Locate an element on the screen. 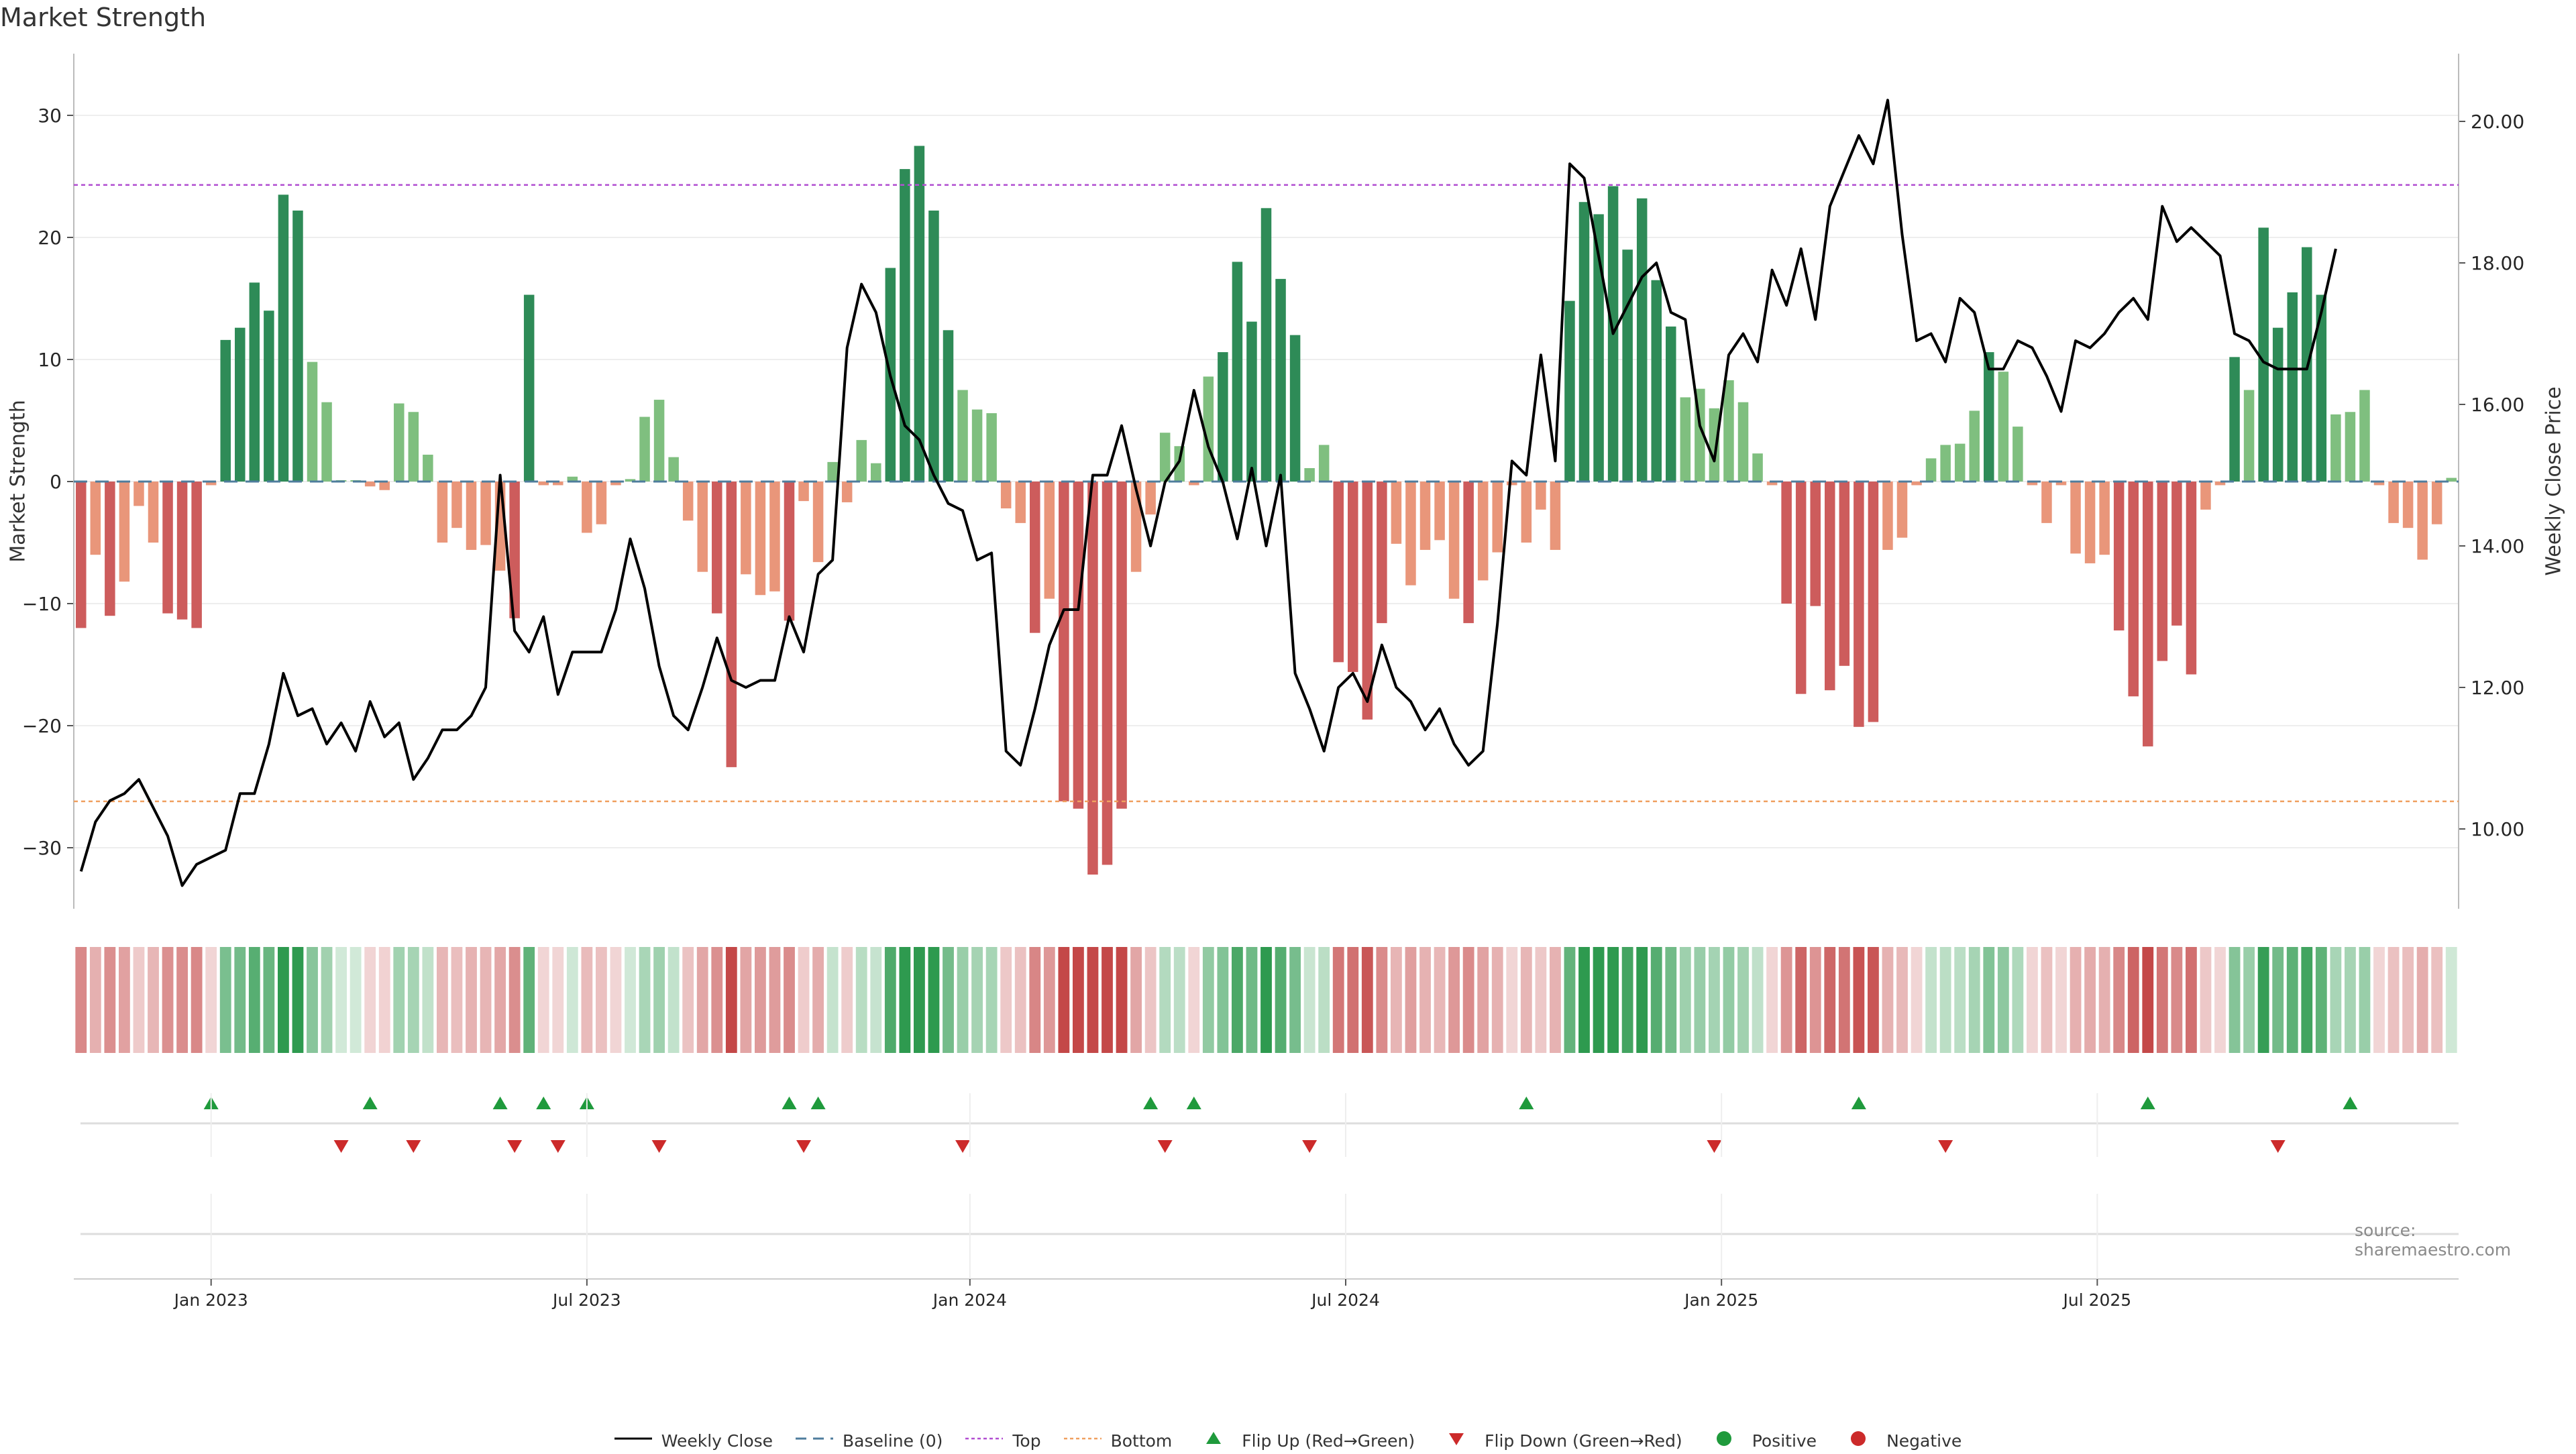  legend-label: Weekly Close is located at coordinates (717, 1441).